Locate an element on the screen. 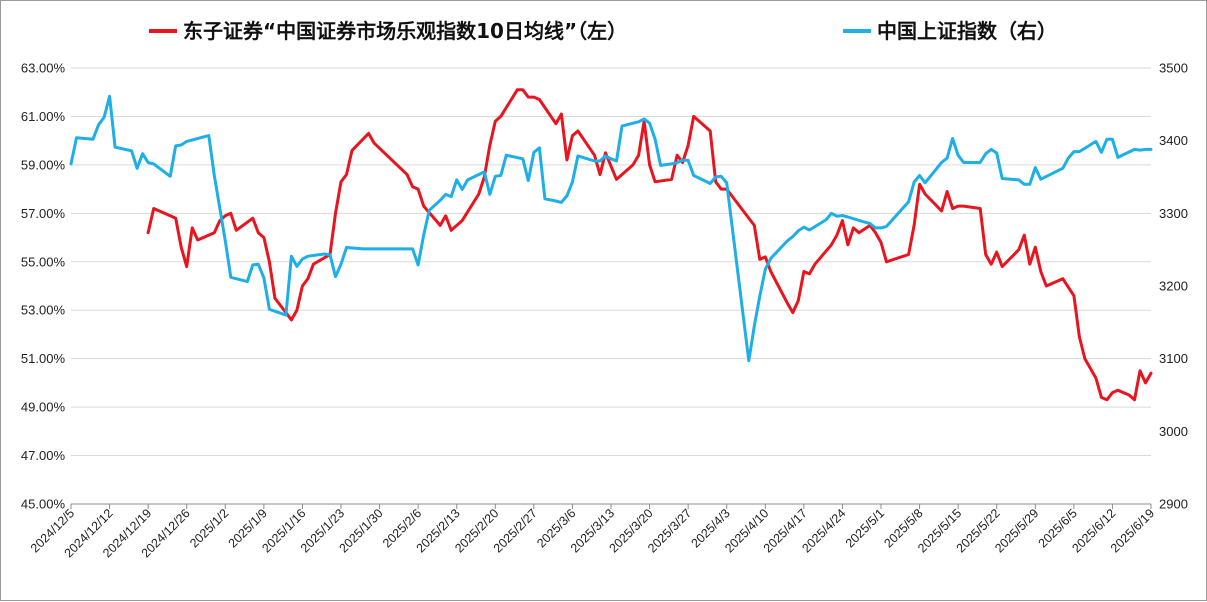 This screenshot has width=1207, height=602. legend-label-sentiment: 东子证券“中国证券市场乐观指数10日均线”（左） is located at coordinates (405, 31).